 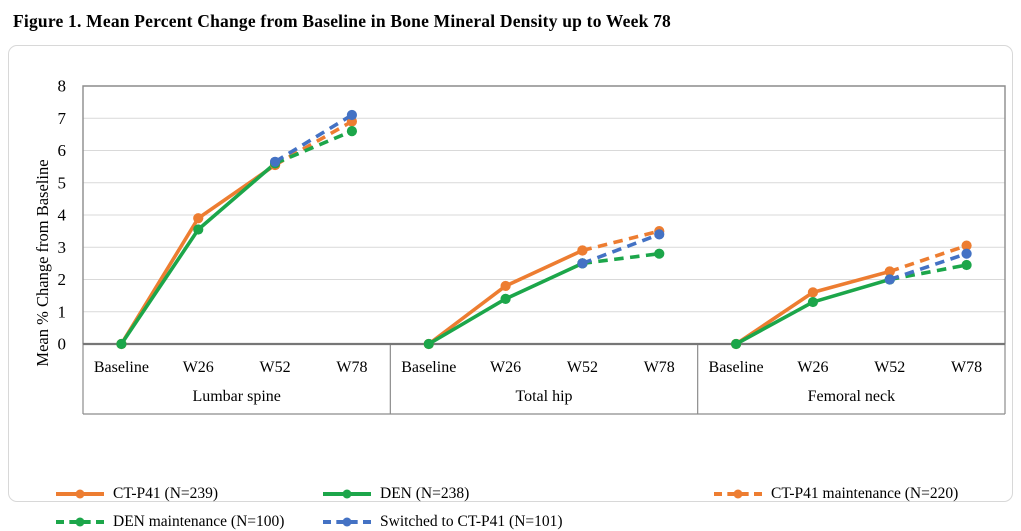 I want to click on legend-item-den: DEN (N=238), so click(x=396, y=494).